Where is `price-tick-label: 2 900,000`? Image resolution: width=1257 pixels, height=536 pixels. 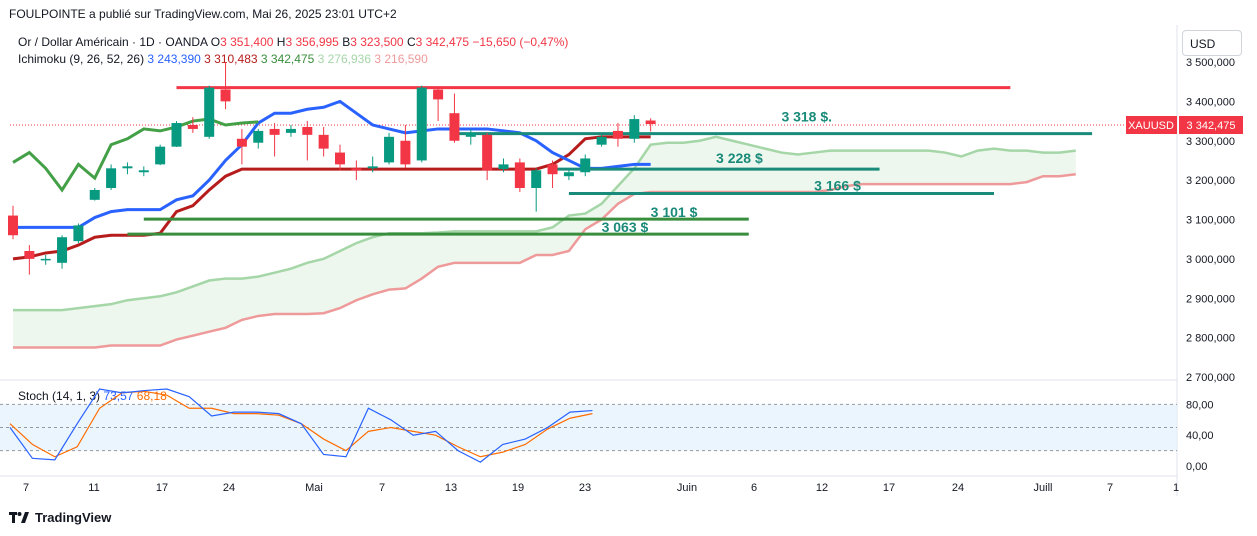 price-tick-label: 2 900,000 is located at coordinates (1210, 299).